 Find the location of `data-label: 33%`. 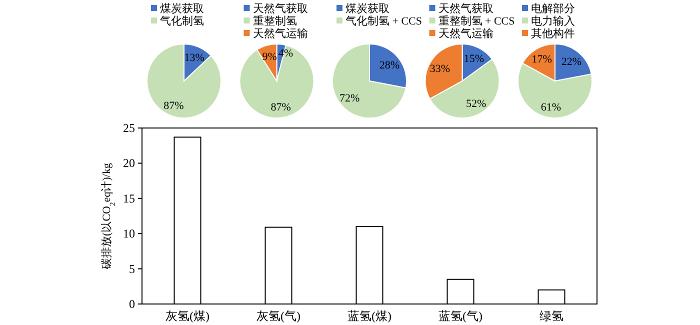

data-label: 33% is located at coordinates (440, 68).